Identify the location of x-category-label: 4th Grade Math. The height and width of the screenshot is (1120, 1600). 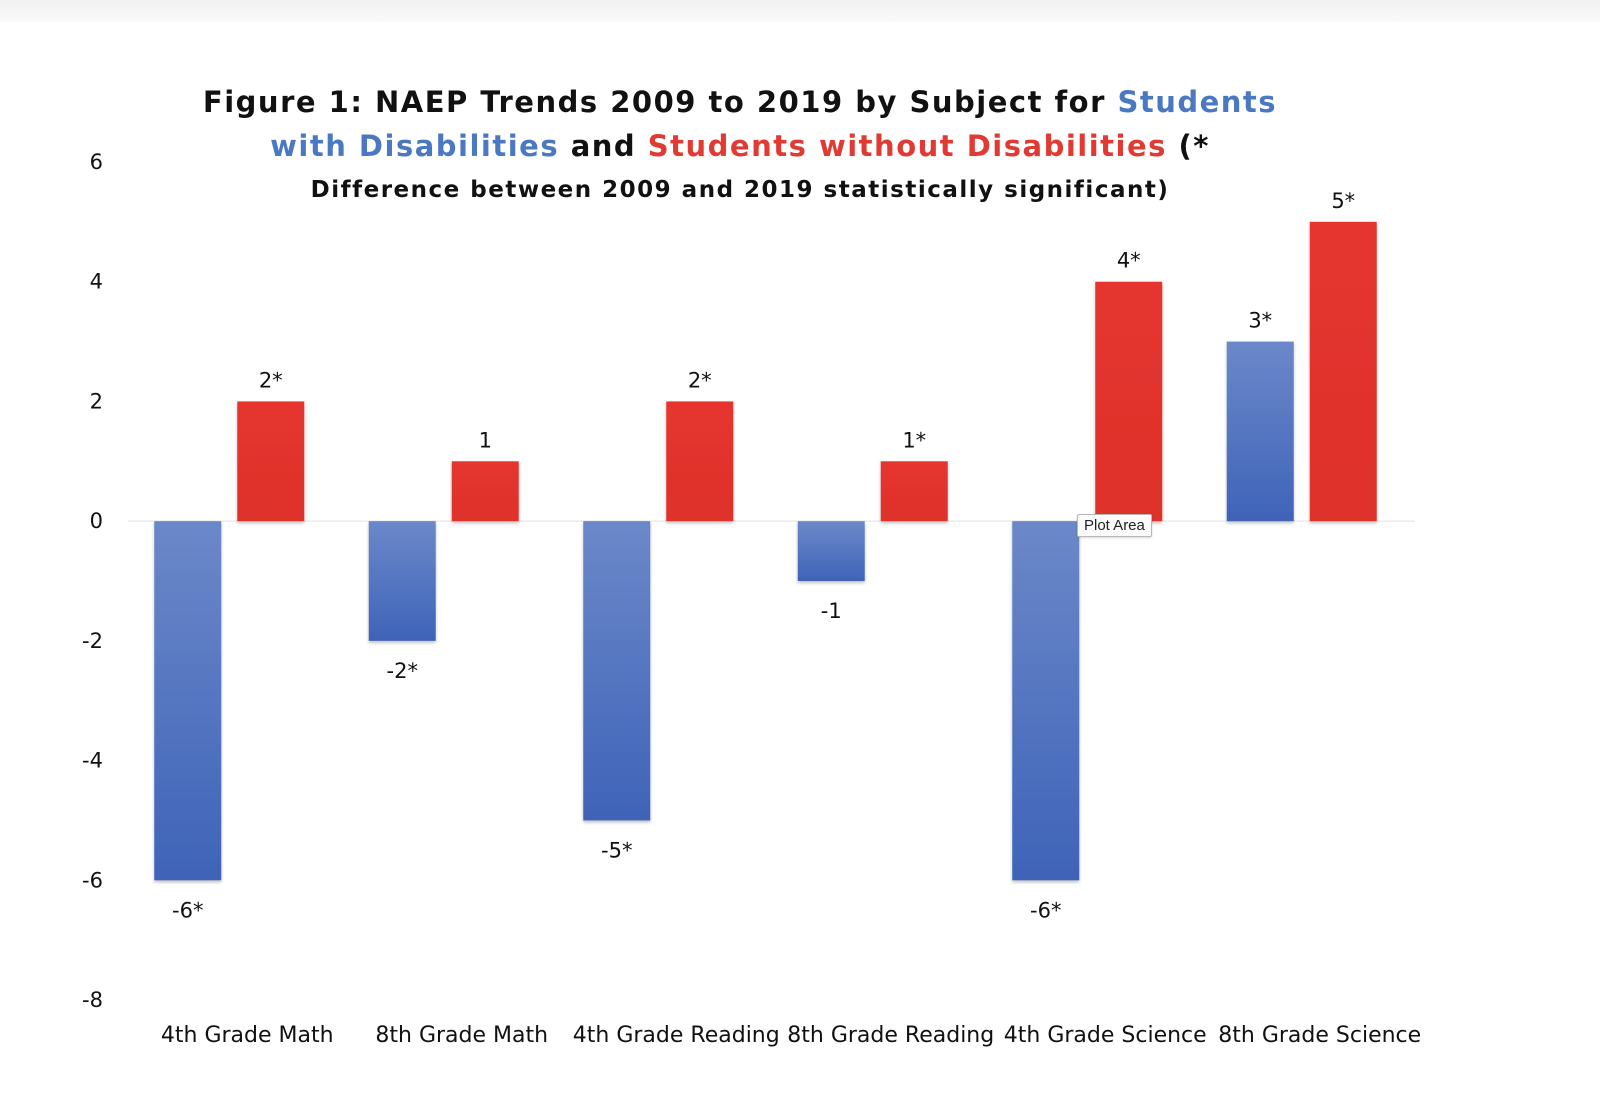
(247, 1035).